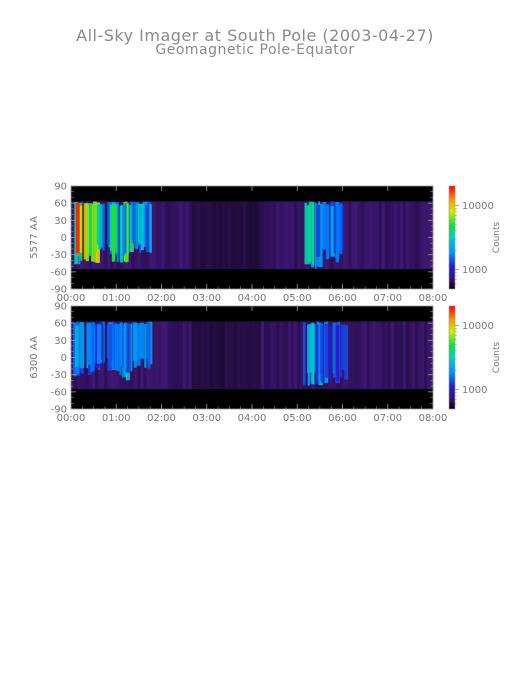 This screenshot has width=510, height=680. What do you see at coordinates (59, 290) in the screenshot?
I see `y-tick-label: -90` at bounding box center [59, 290].